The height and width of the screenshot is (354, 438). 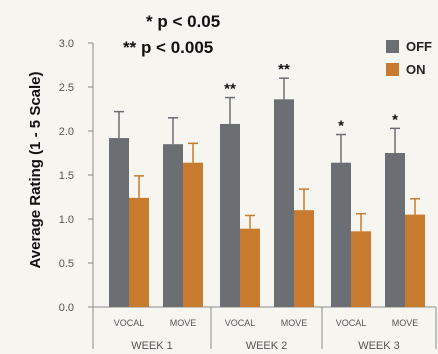 What do you see at coordinates (416, 69) in the screenshot?
I see `legend-label: ON` at bounding box center [416, 69].